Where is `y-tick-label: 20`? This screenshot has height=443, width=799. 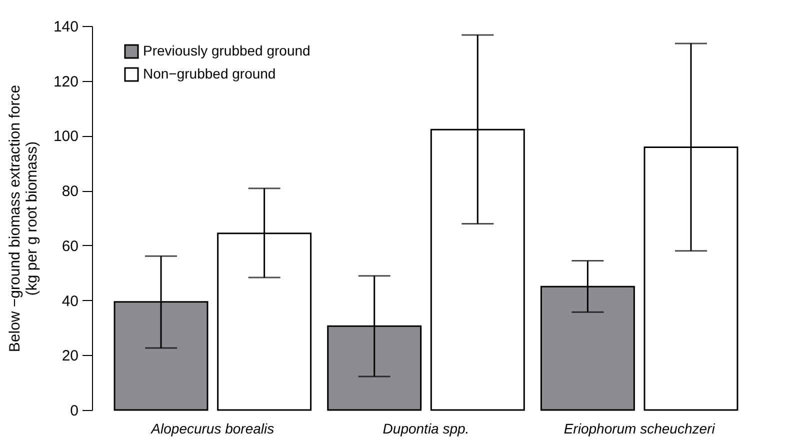
y-tick-label: 20 is located at coordinates (70, 356).